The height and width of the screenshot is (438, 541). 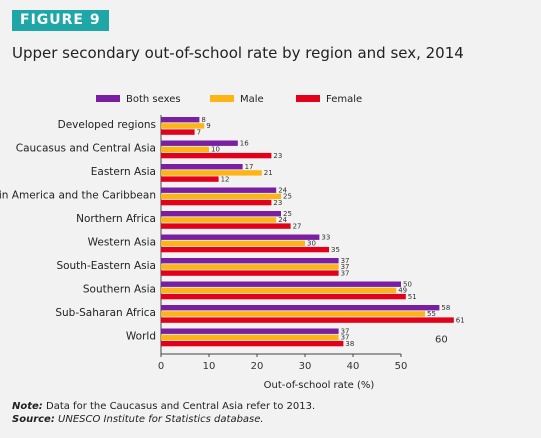 I want to click on value-label-2-0: 17, so click(x=249, y=167).